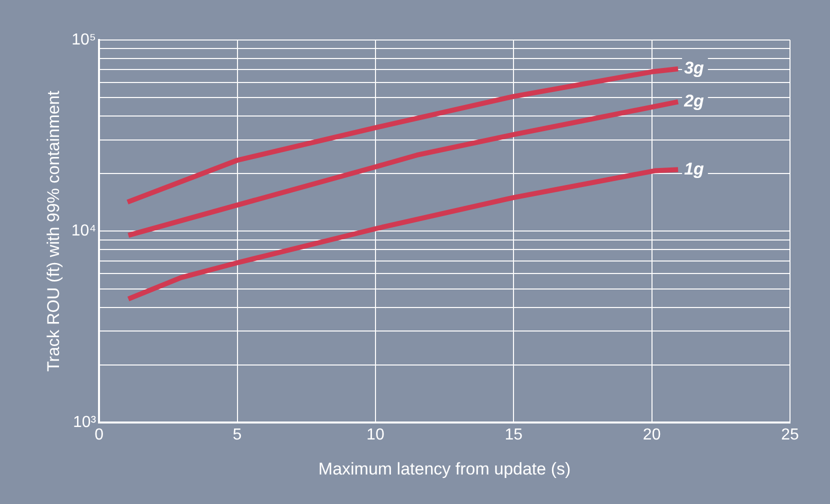 Image resolution: width=830 pixels, height=504 pixels. Describe the element at coordinates (84, 422) in the screenshot. I see `y-tick-label: 10³` at that location.